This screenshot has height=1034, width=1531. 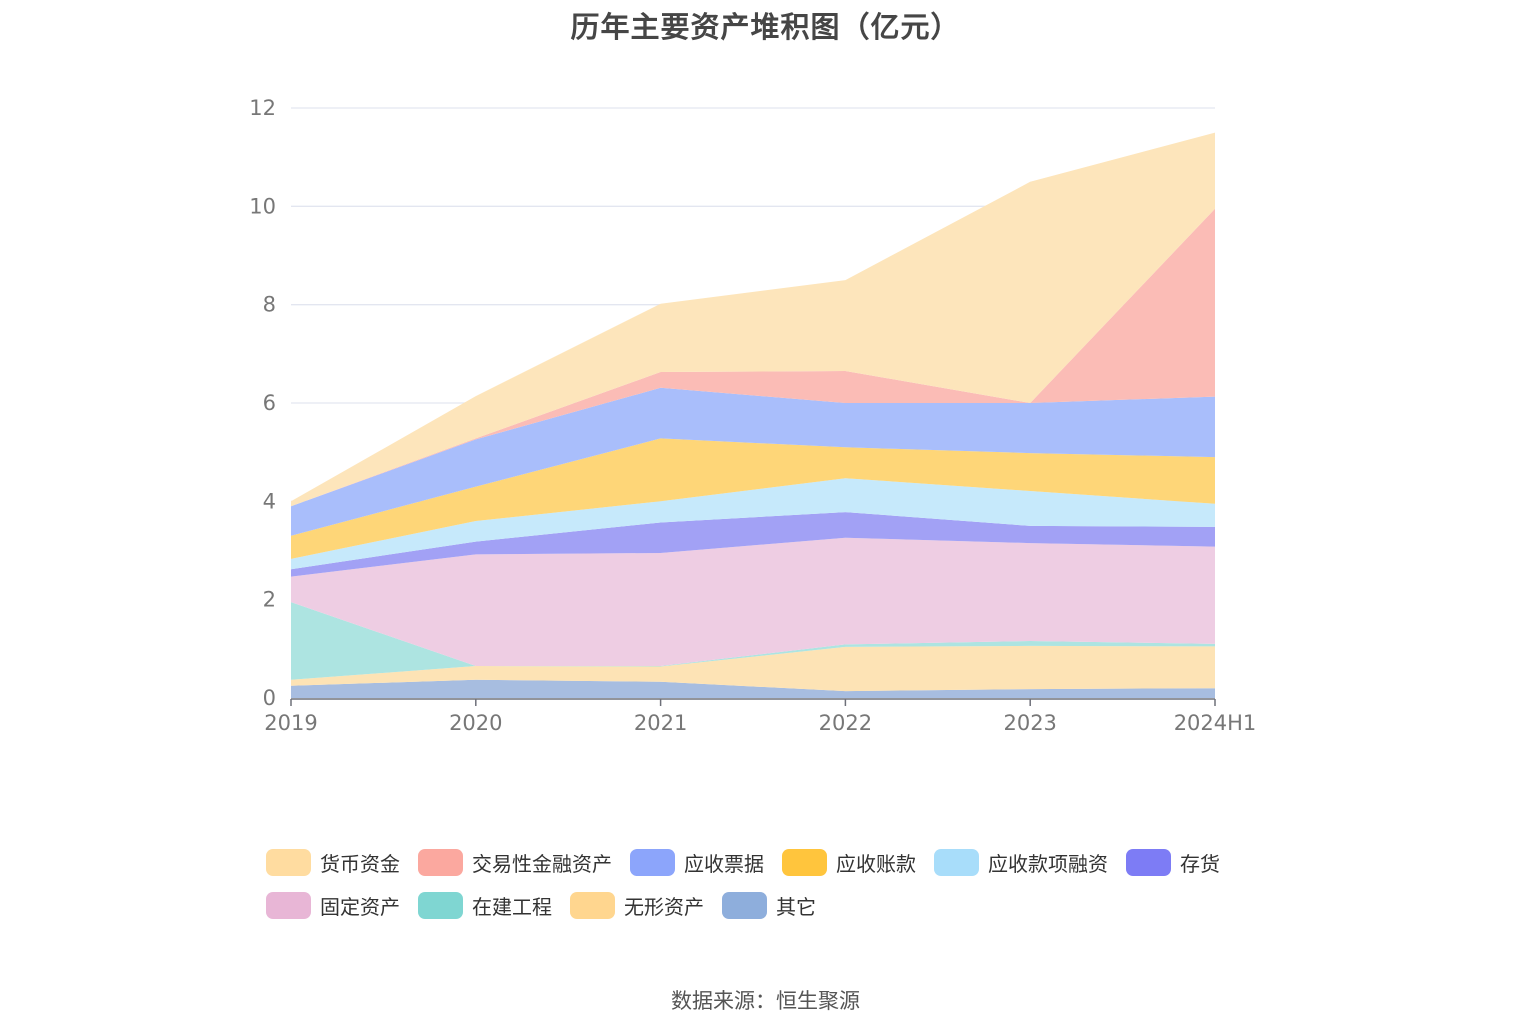 I want to click on legend-item: 无形资产, so click(x=637, y=905).